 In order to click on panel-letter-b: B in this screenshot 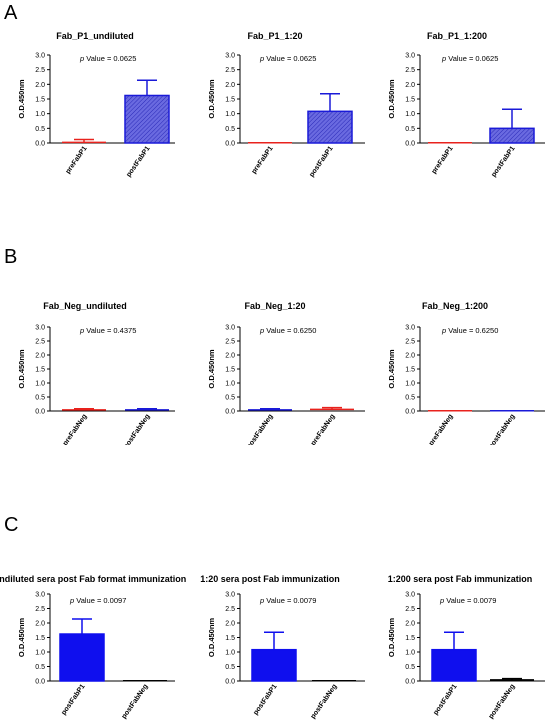, I will do `click(11, 257)`.